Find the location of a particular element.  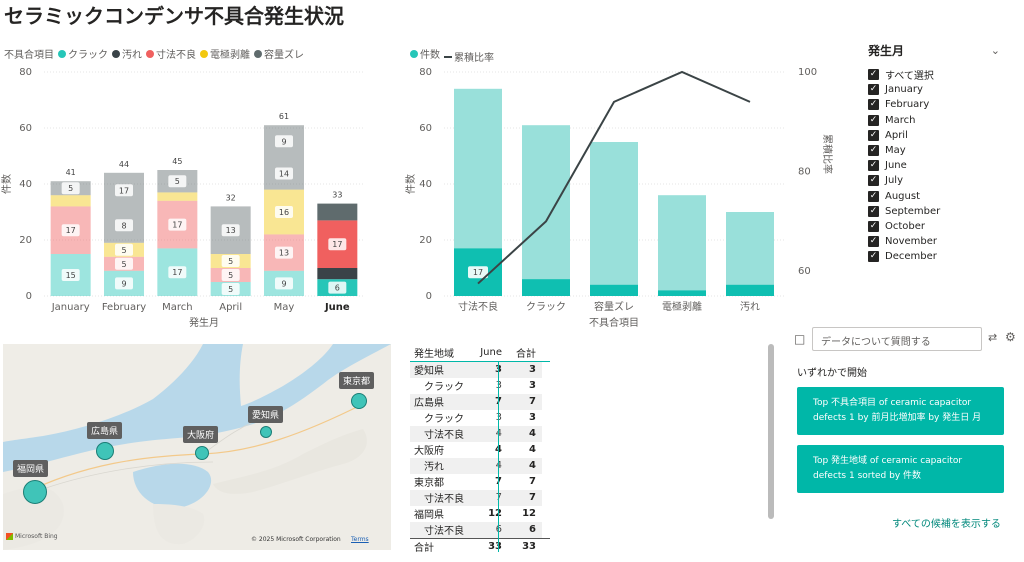

legend-item: 汚れ is located at coordinates (127, 53).